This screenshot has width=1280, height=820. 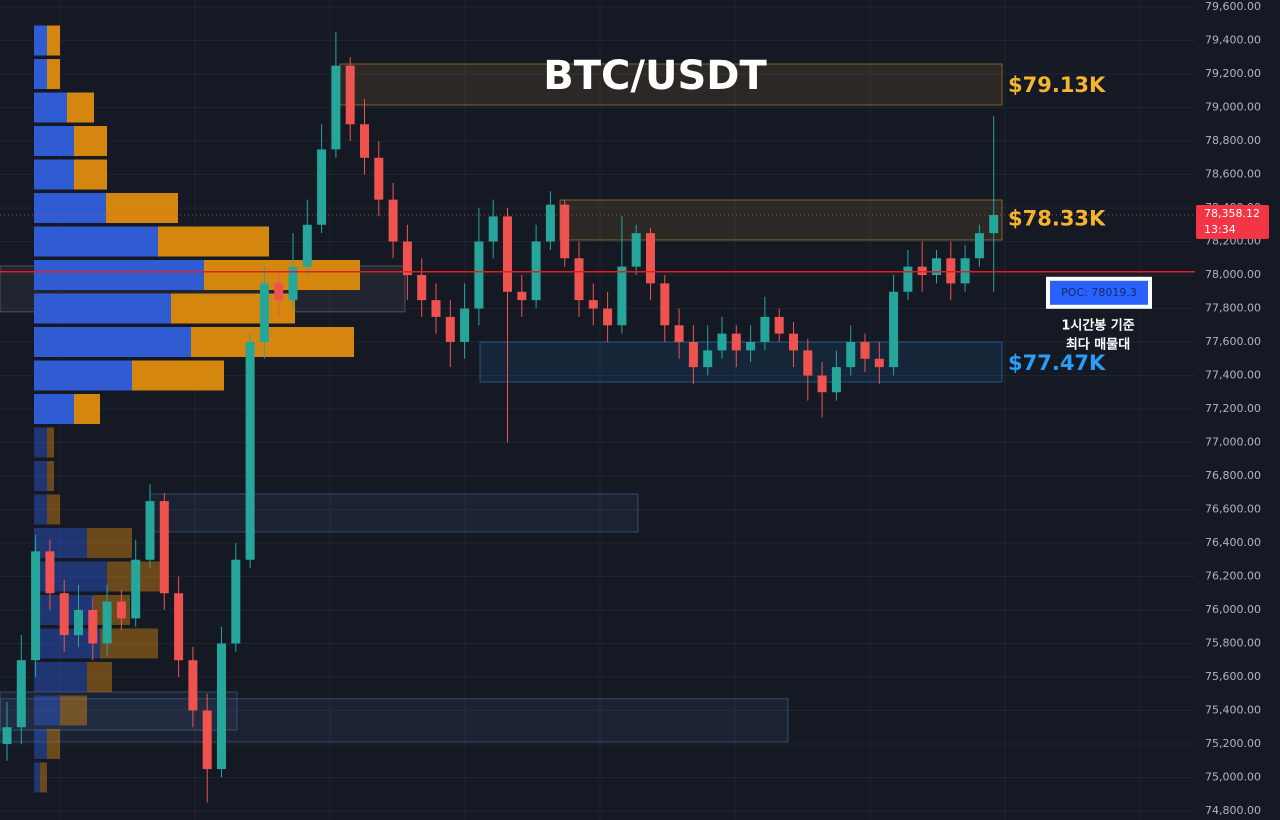 What do you see at coordinates (1233, 676) in the screenshot?
I see `y-tick-label: 75,600.00` at bounding box center [1233, 676].